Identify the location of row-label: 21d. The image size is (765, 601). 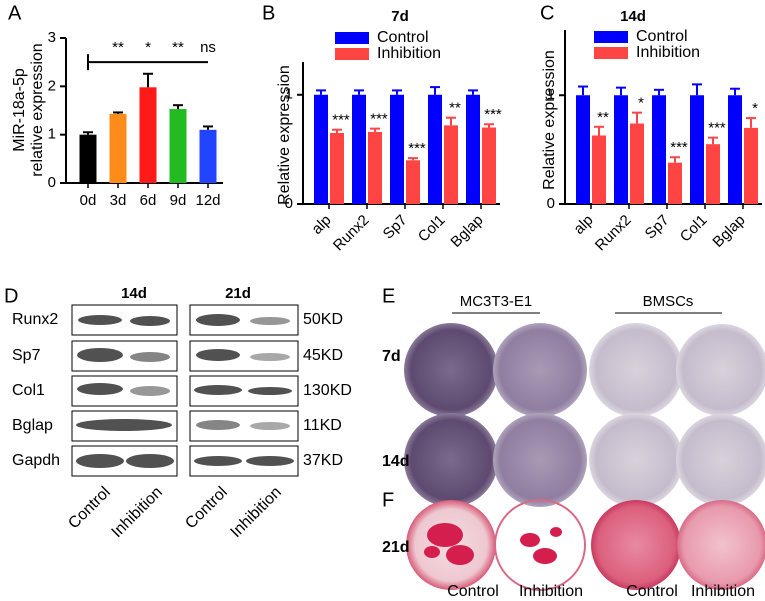
(396, 547).